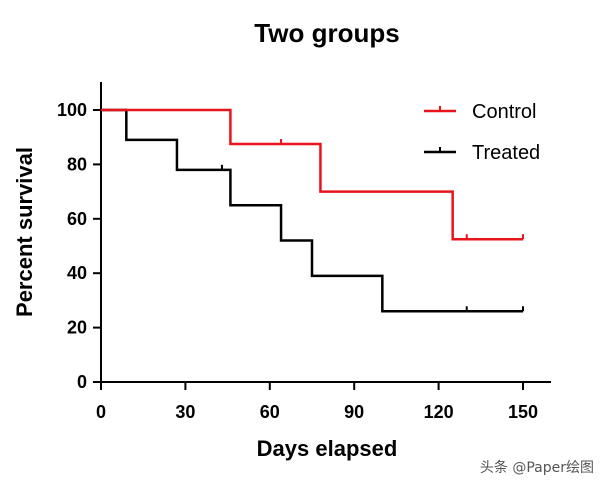  What do you see at coordinates (77, 164) in the screenshot?
I see `y-tick-label: 80` at bounding box center [77, 164].